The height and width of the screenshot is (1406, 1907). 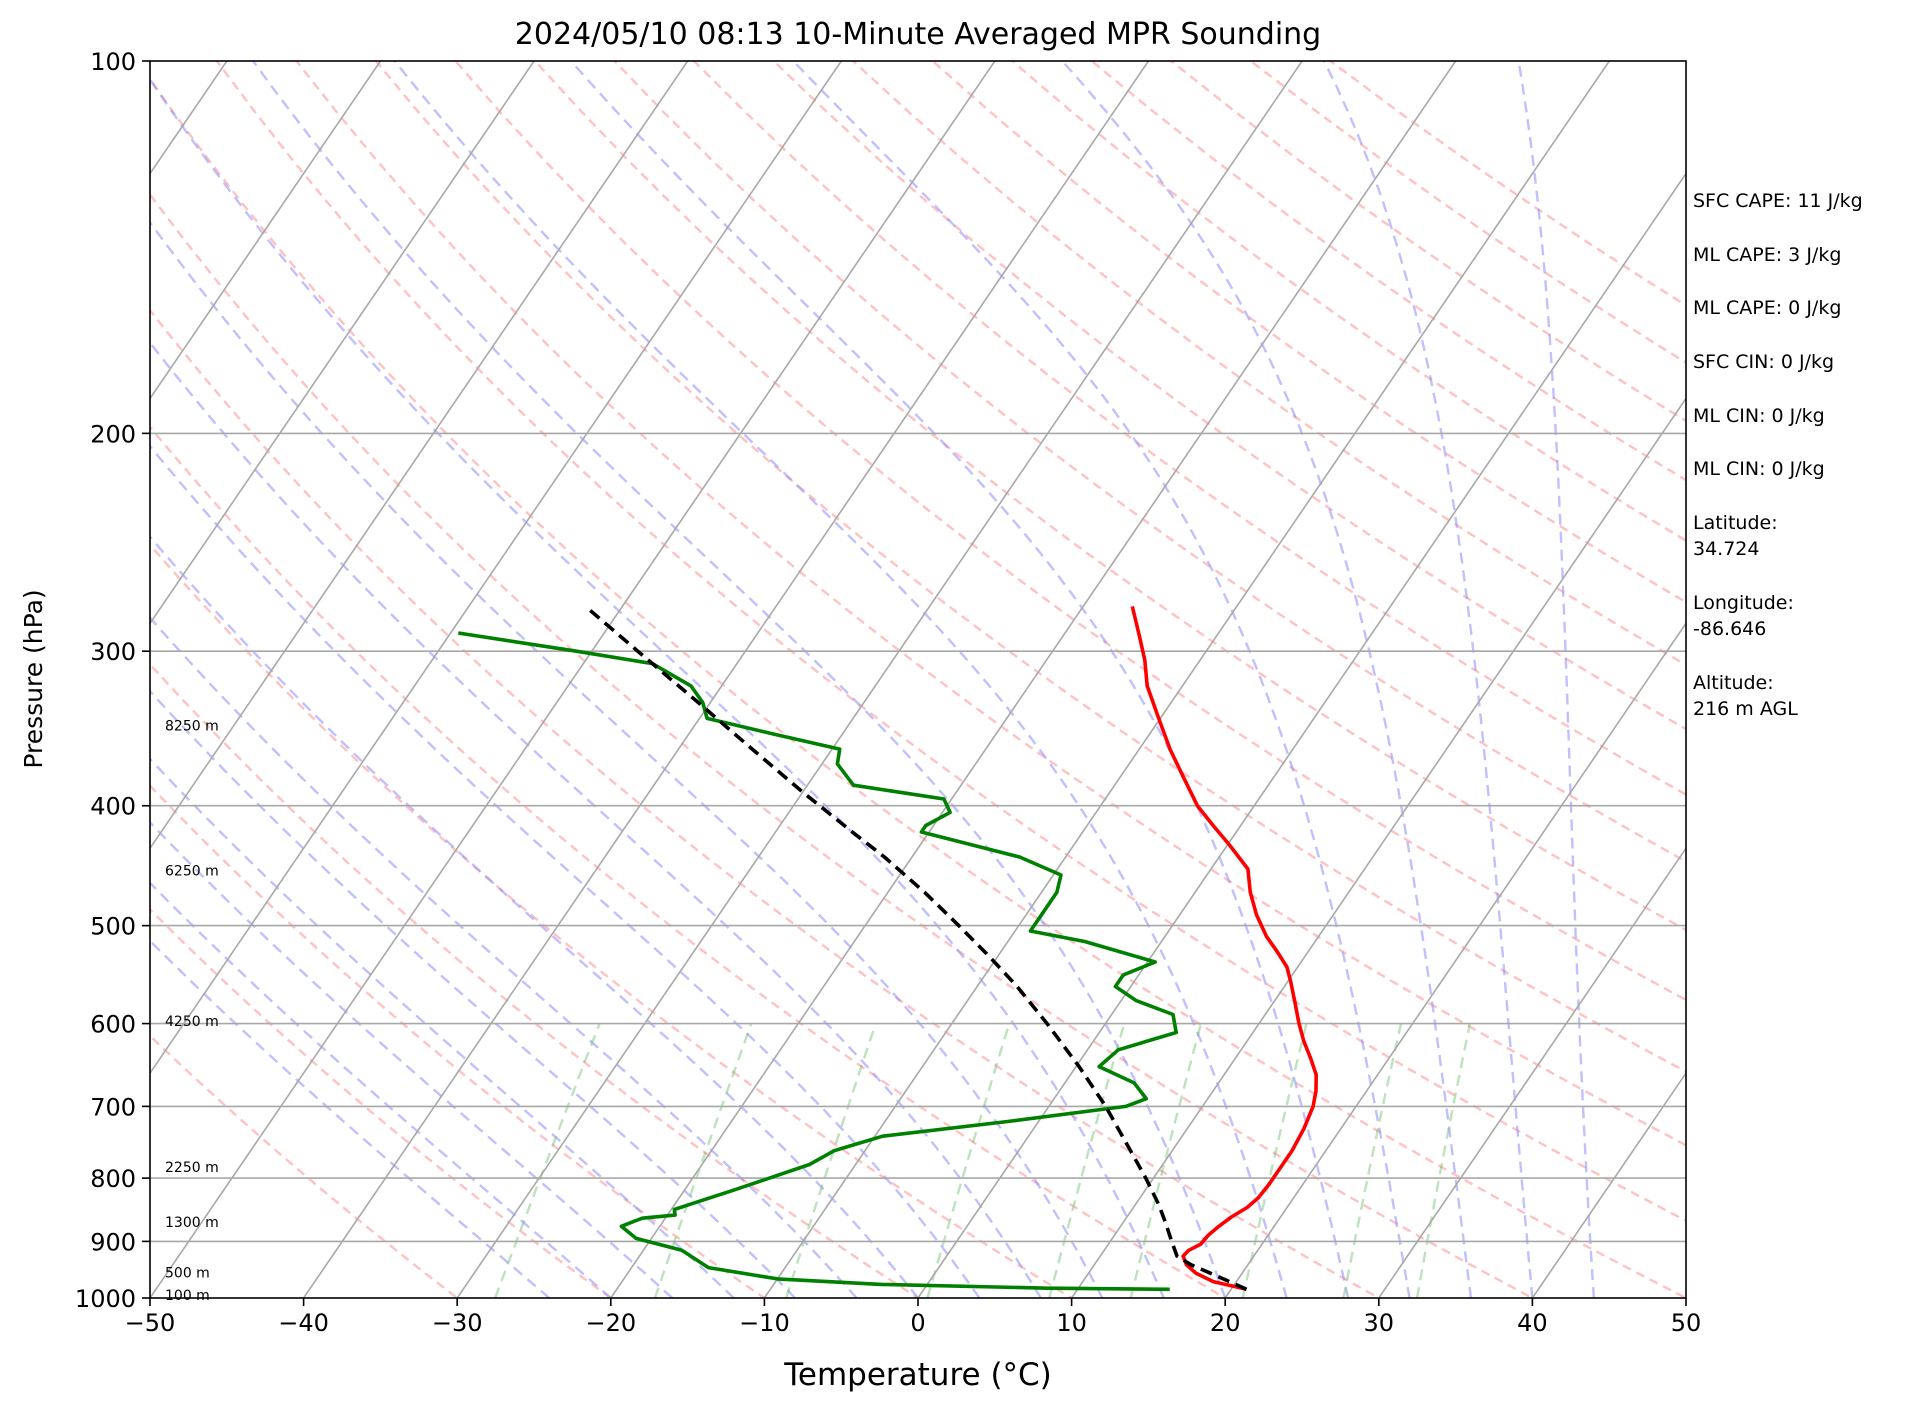 What do you see at coordinates (192, 726) in the screenshot?
I see `height-label: 8250 m` at bounding box center [192, 726].